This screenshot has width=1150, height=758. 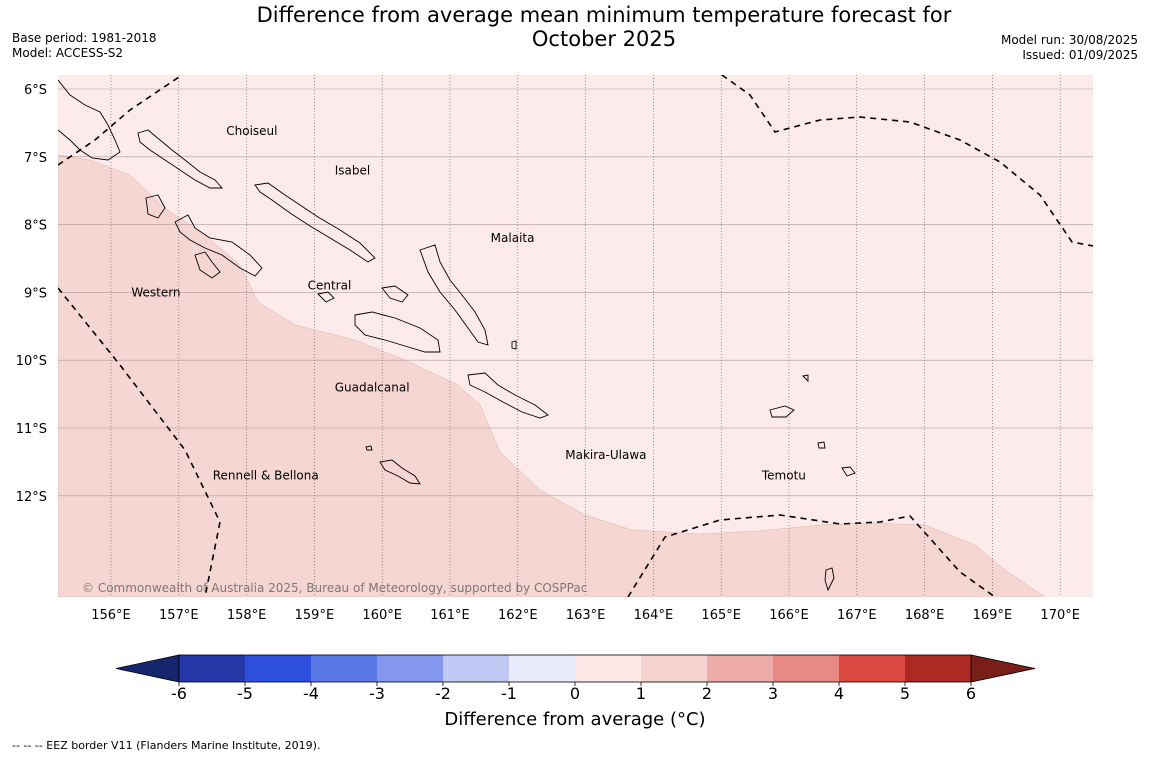 I want to click on island-isabel, so click(x=315, y=222).